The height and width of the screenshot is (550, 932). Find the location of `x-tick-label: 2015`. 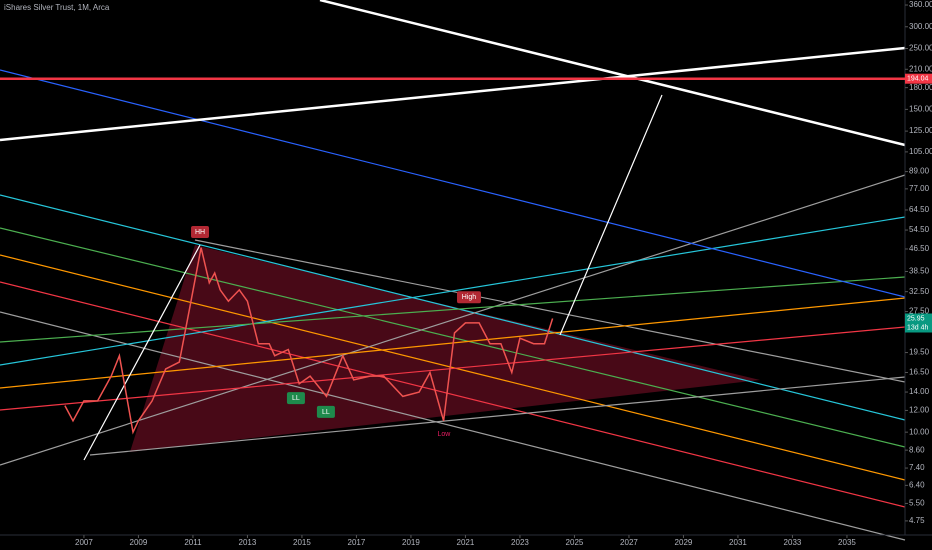

x-tick-label: 2015 is located at coordinates (302, 542).